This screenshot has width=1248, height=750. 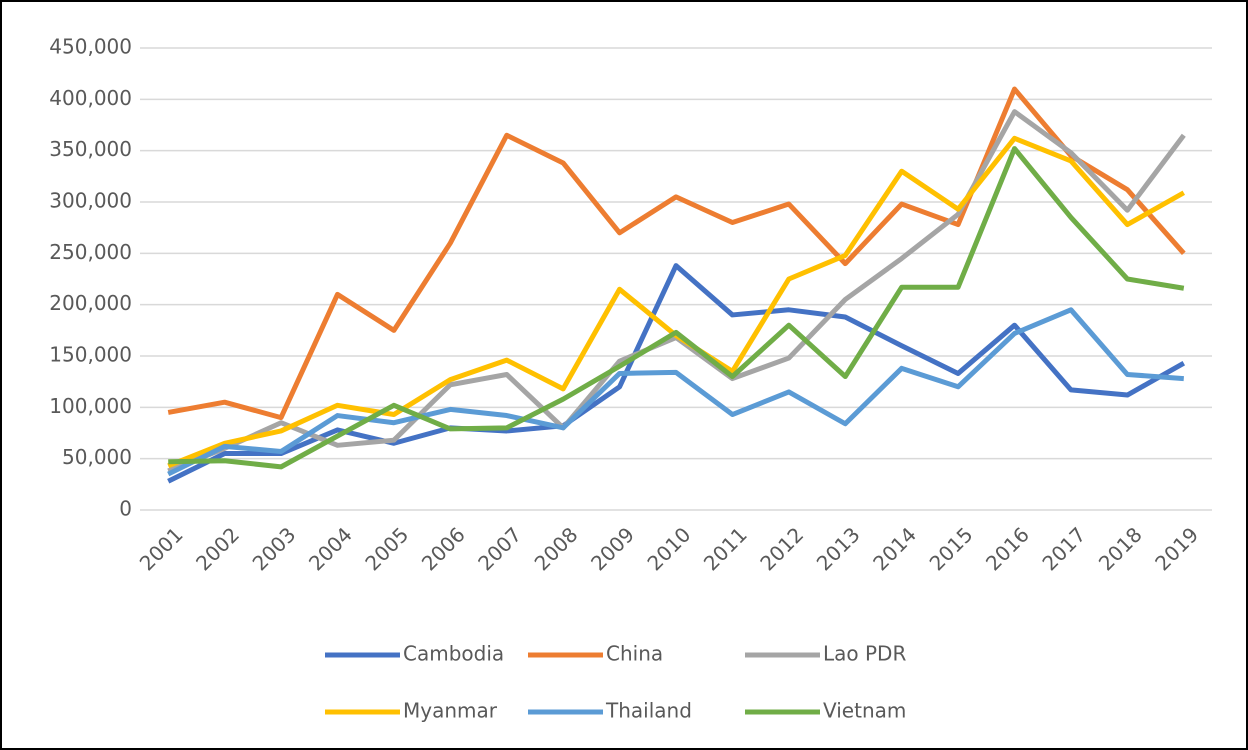 What do you see at coordinates (450, 711) in the screenshot?
I see `legend-label: Myanmar` at bounding box center [450, 711].